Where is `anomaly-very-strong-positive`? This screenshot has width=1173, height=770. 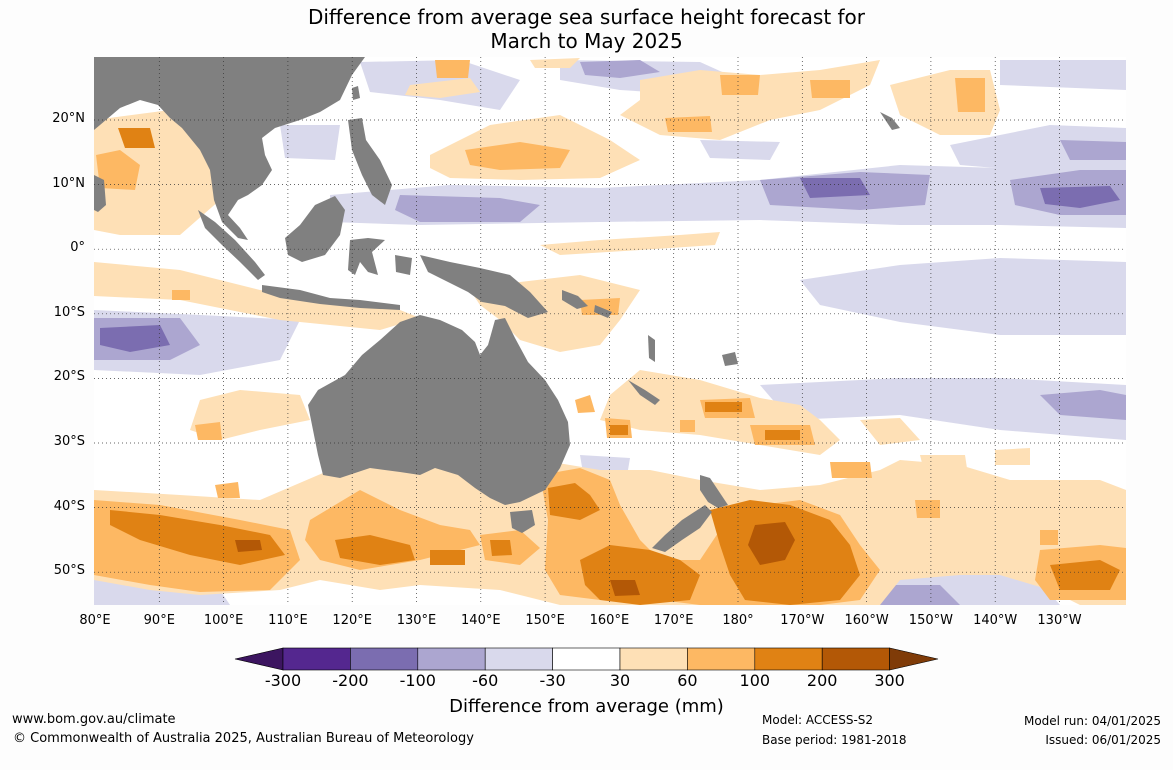 anomaly-very-strong-positive is located at coordinates (515, 559).